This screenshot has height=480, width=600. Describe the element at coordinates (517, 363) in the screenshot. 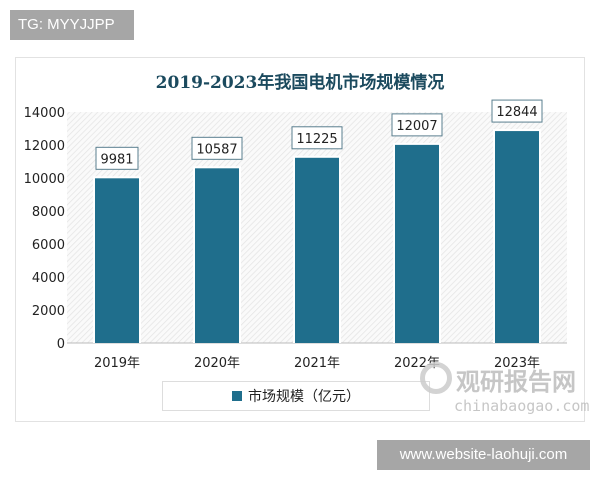

I see `x-tick-label: 2023年` at that location.